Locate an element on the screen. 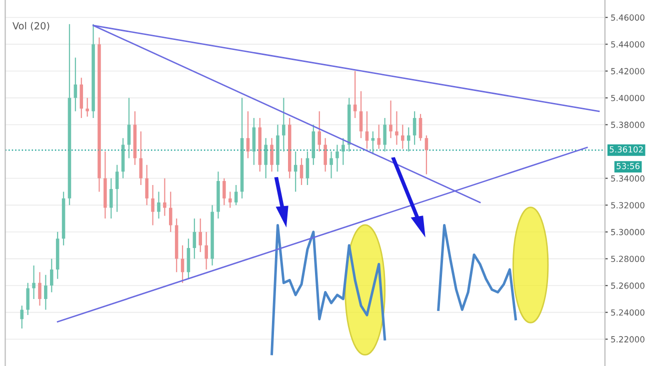 The width and height of the screenshot is (654, 366). y-tick-label: 5.44000 is located at coordinates (627, 44).